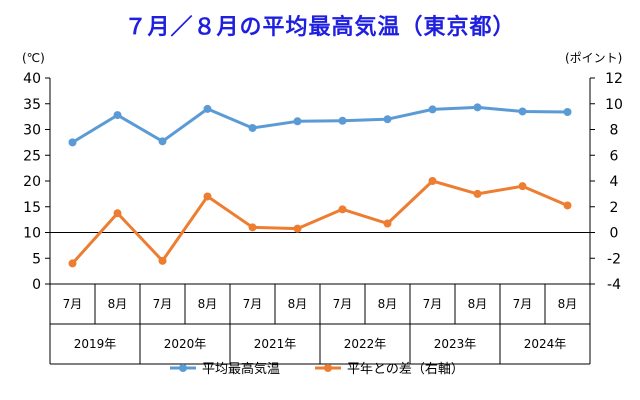  What do you see at coordinates (365, 344) in the screenshot?
I see `year-label: 2022年` at bounding box center [365, 344].